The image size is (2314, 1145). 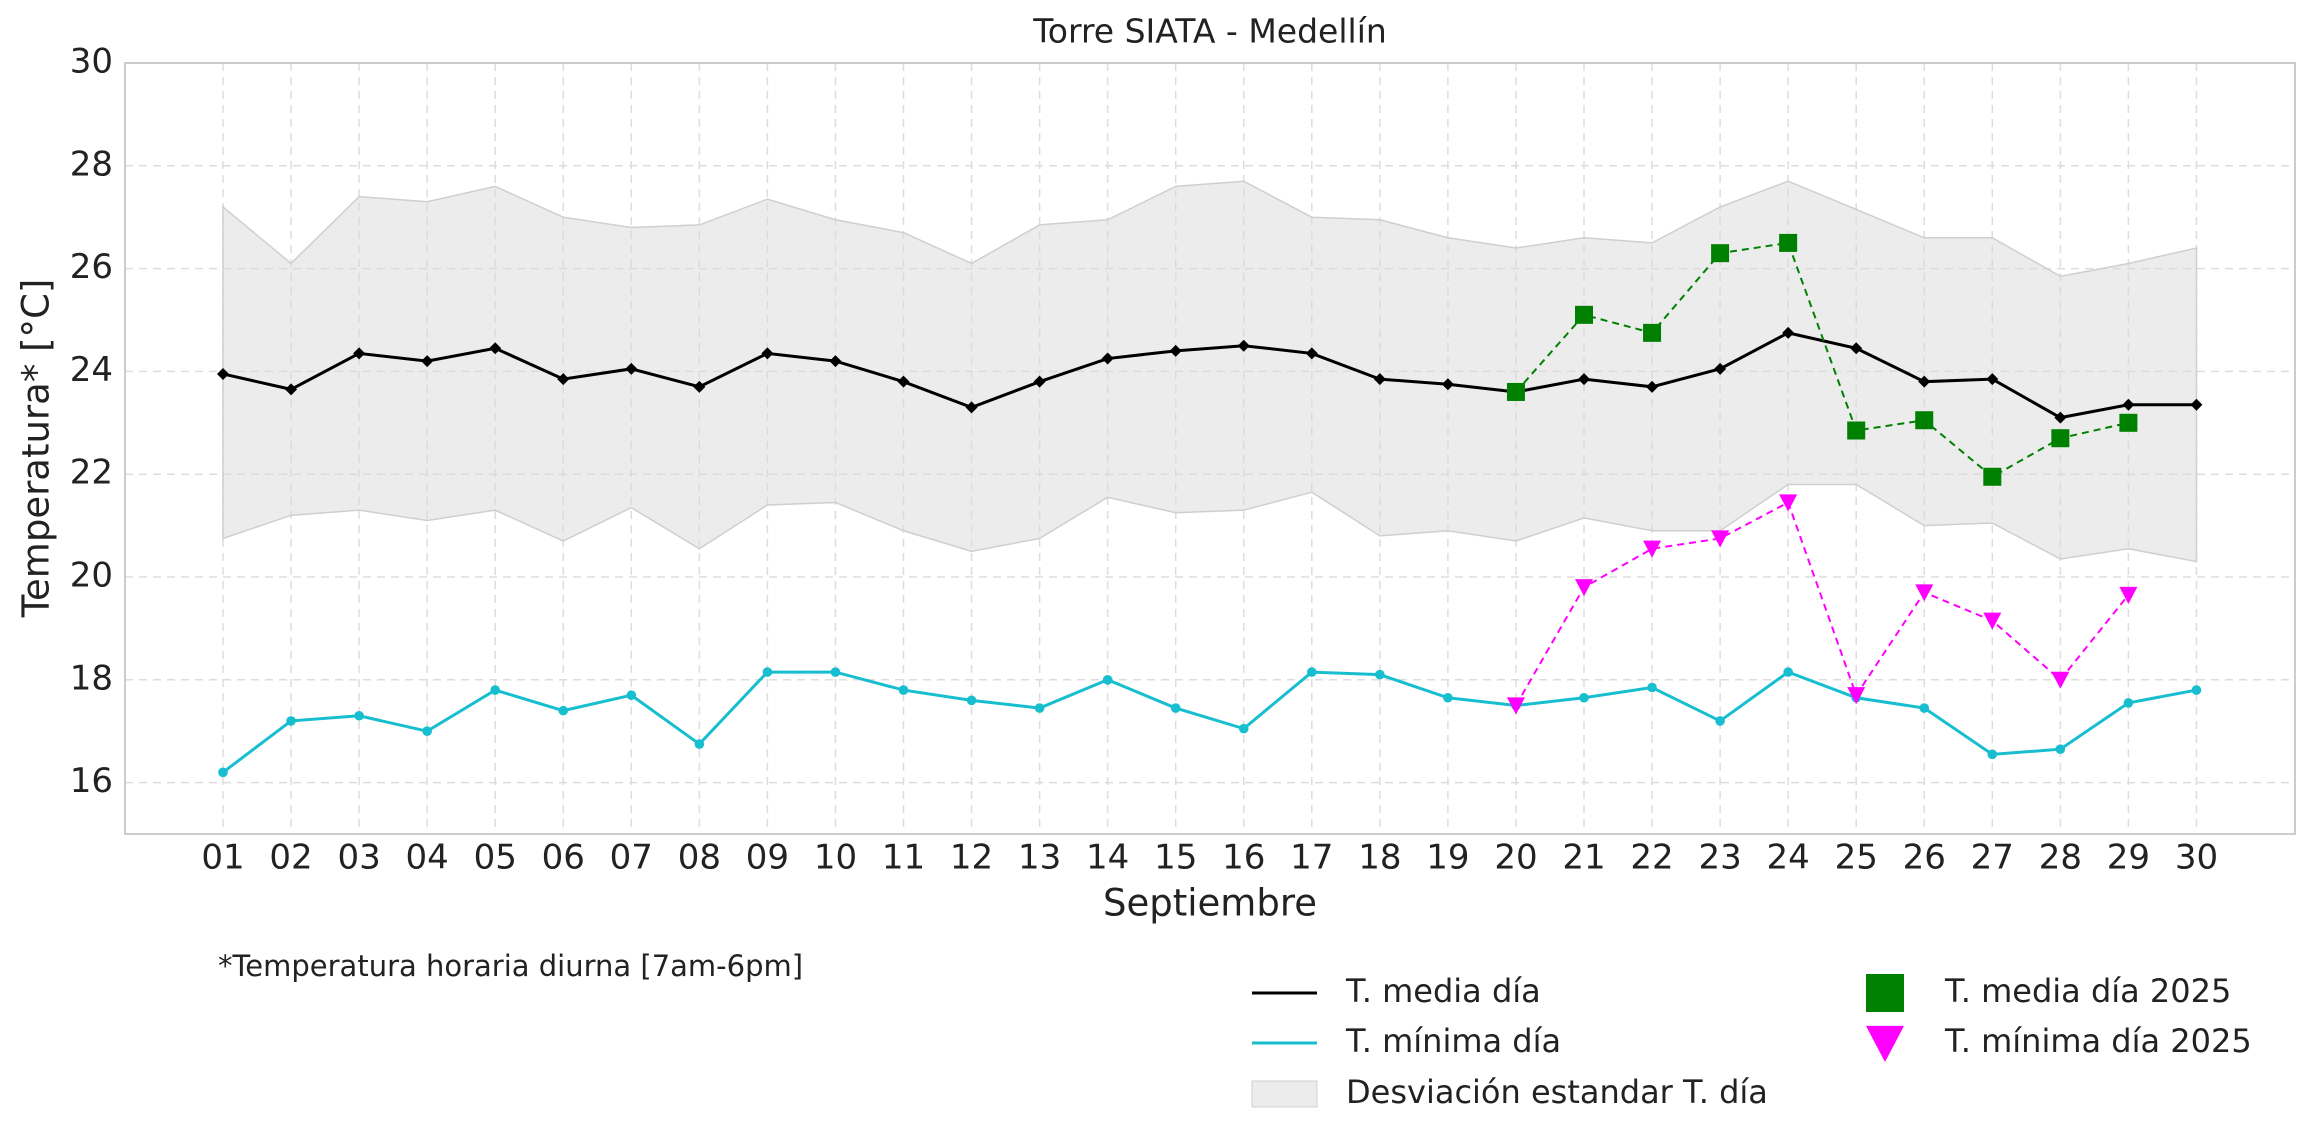 I want to click on x-tick-label: 25, so click(x=1856, y=858).